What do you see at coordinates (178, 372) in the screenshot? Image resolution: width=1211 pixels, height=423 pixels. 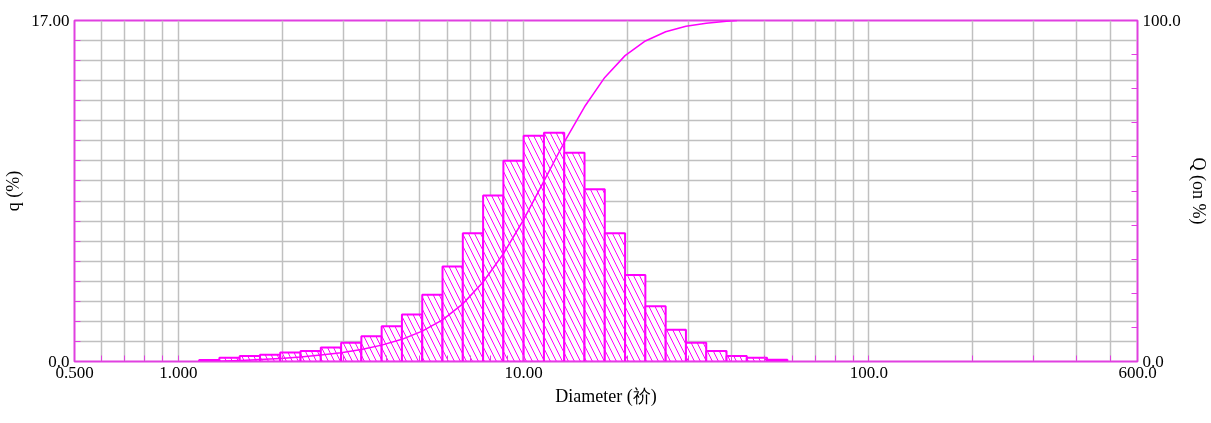 I see `x-tick-label: 1.000` at bounding box center [178, 372].